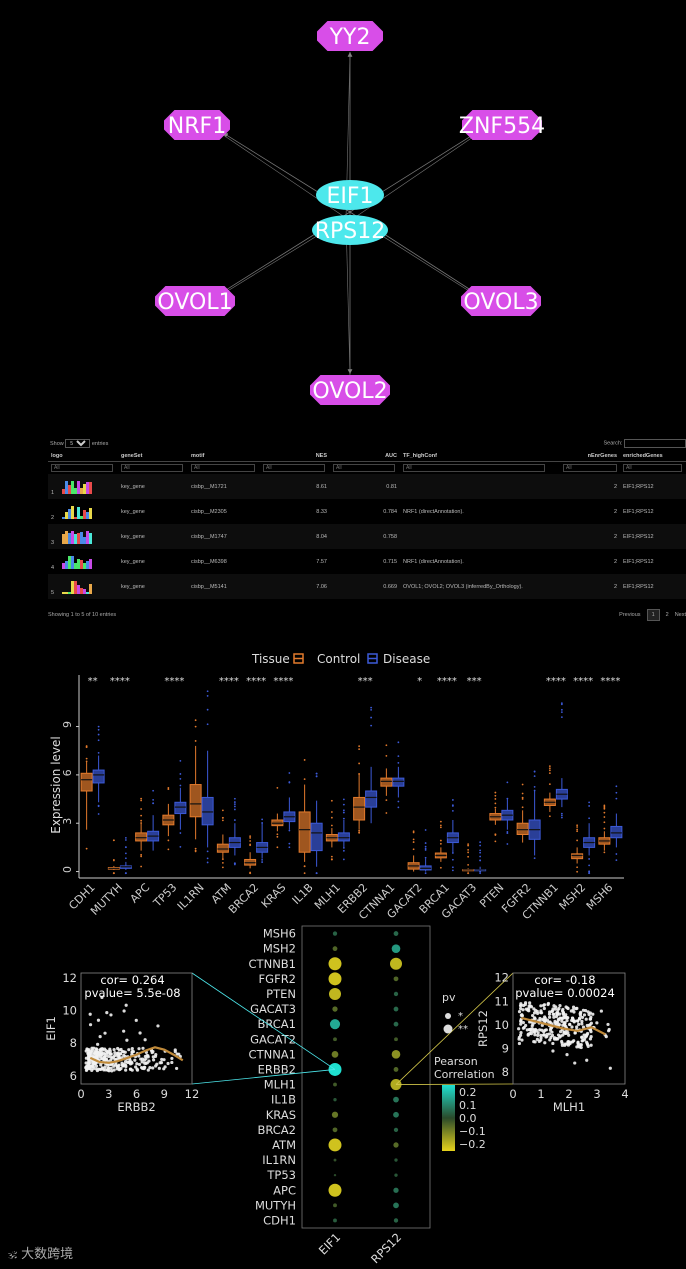  I want to click on dotplot-y-label-il1rn: IL1RN, so click(279, 1160).